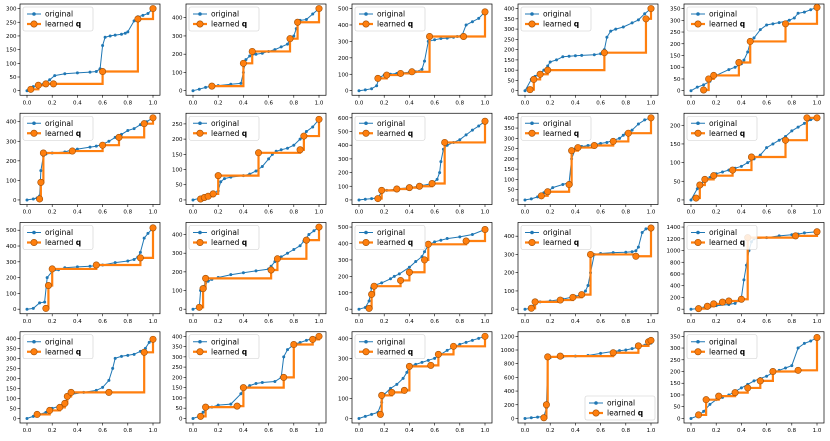 The image size is (830, 441). What do you see at coordinates (13, 409) in the screenshot?
I see `y-tick-label: 50` at bounding box center [13, 409].